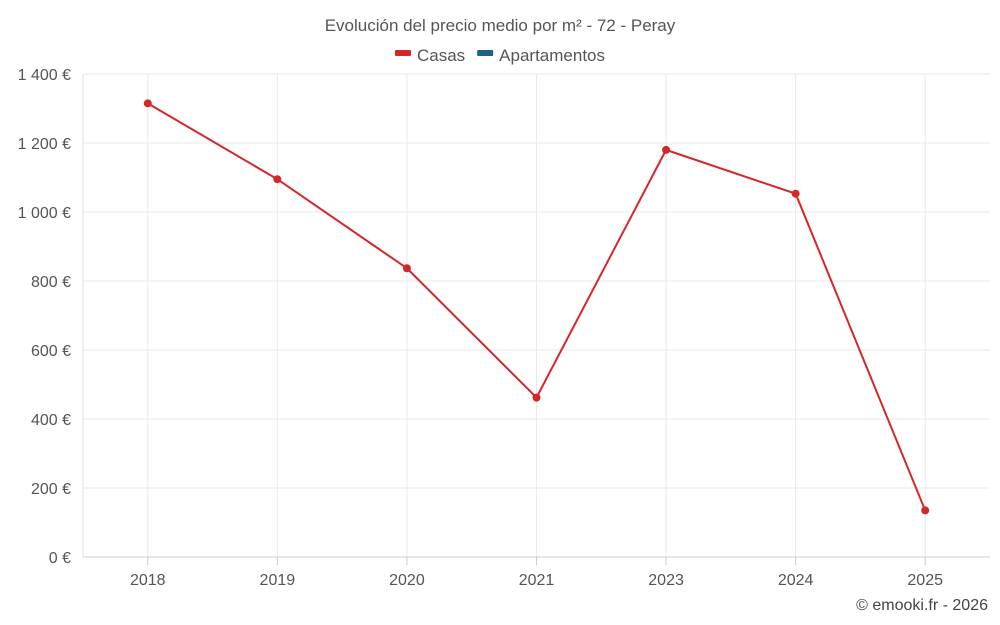  I want to click on credit-text: © emooki.fr - 2026, so click(922, 605).